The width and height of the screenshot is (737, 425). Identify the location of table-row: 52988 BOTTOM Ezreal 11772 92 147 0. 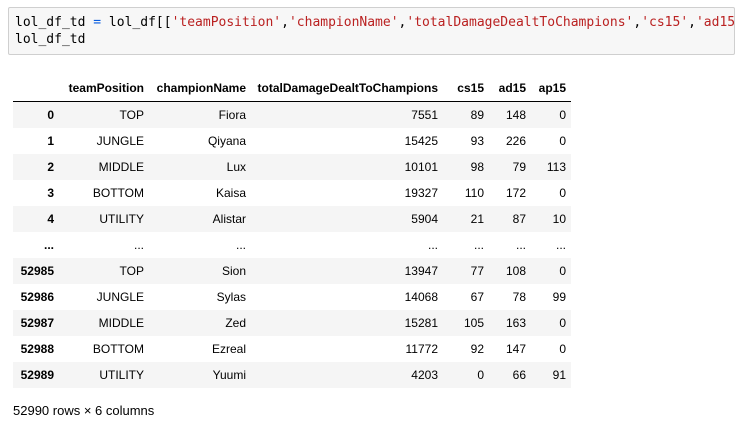
(292, 349).